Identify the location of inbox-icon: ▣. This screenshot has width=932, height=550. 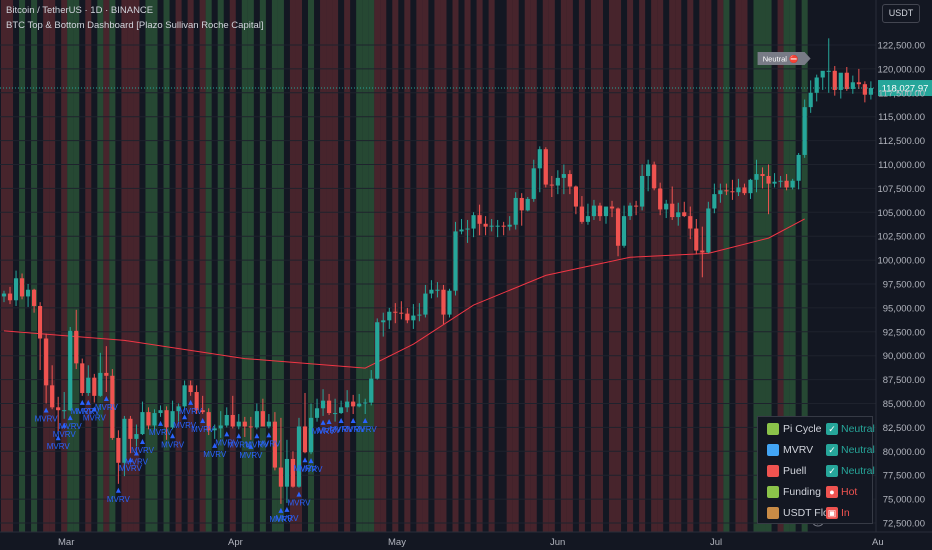
(832, 513).